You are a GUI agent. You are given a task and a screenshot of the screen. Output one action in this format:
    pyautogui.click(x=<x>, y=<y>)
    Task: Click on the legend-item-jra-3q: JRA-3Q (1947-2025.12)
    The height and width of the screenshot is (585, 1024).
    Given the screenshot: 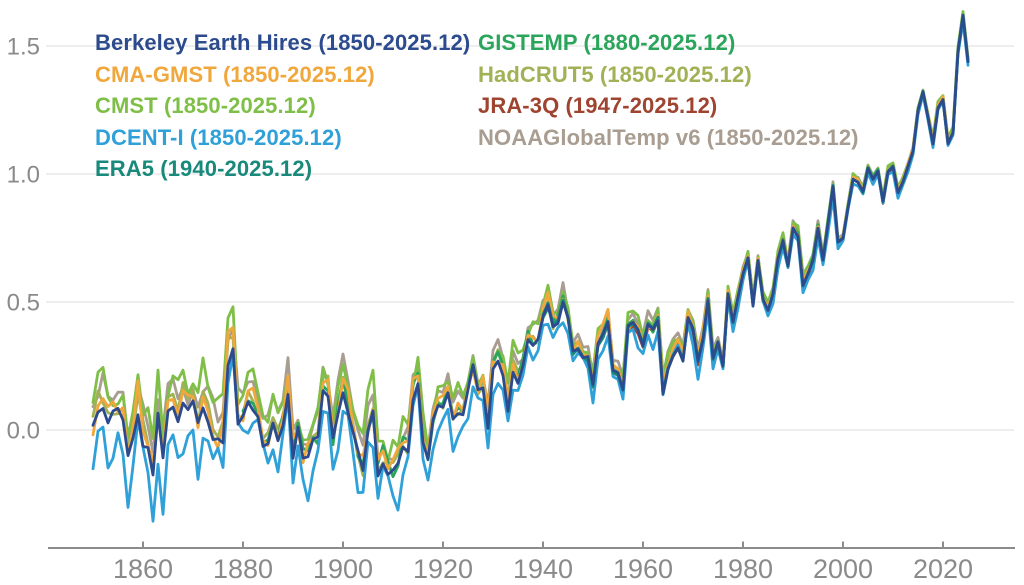 What is the action you would take?
    pyautogui.click(x=598, y=105)
    